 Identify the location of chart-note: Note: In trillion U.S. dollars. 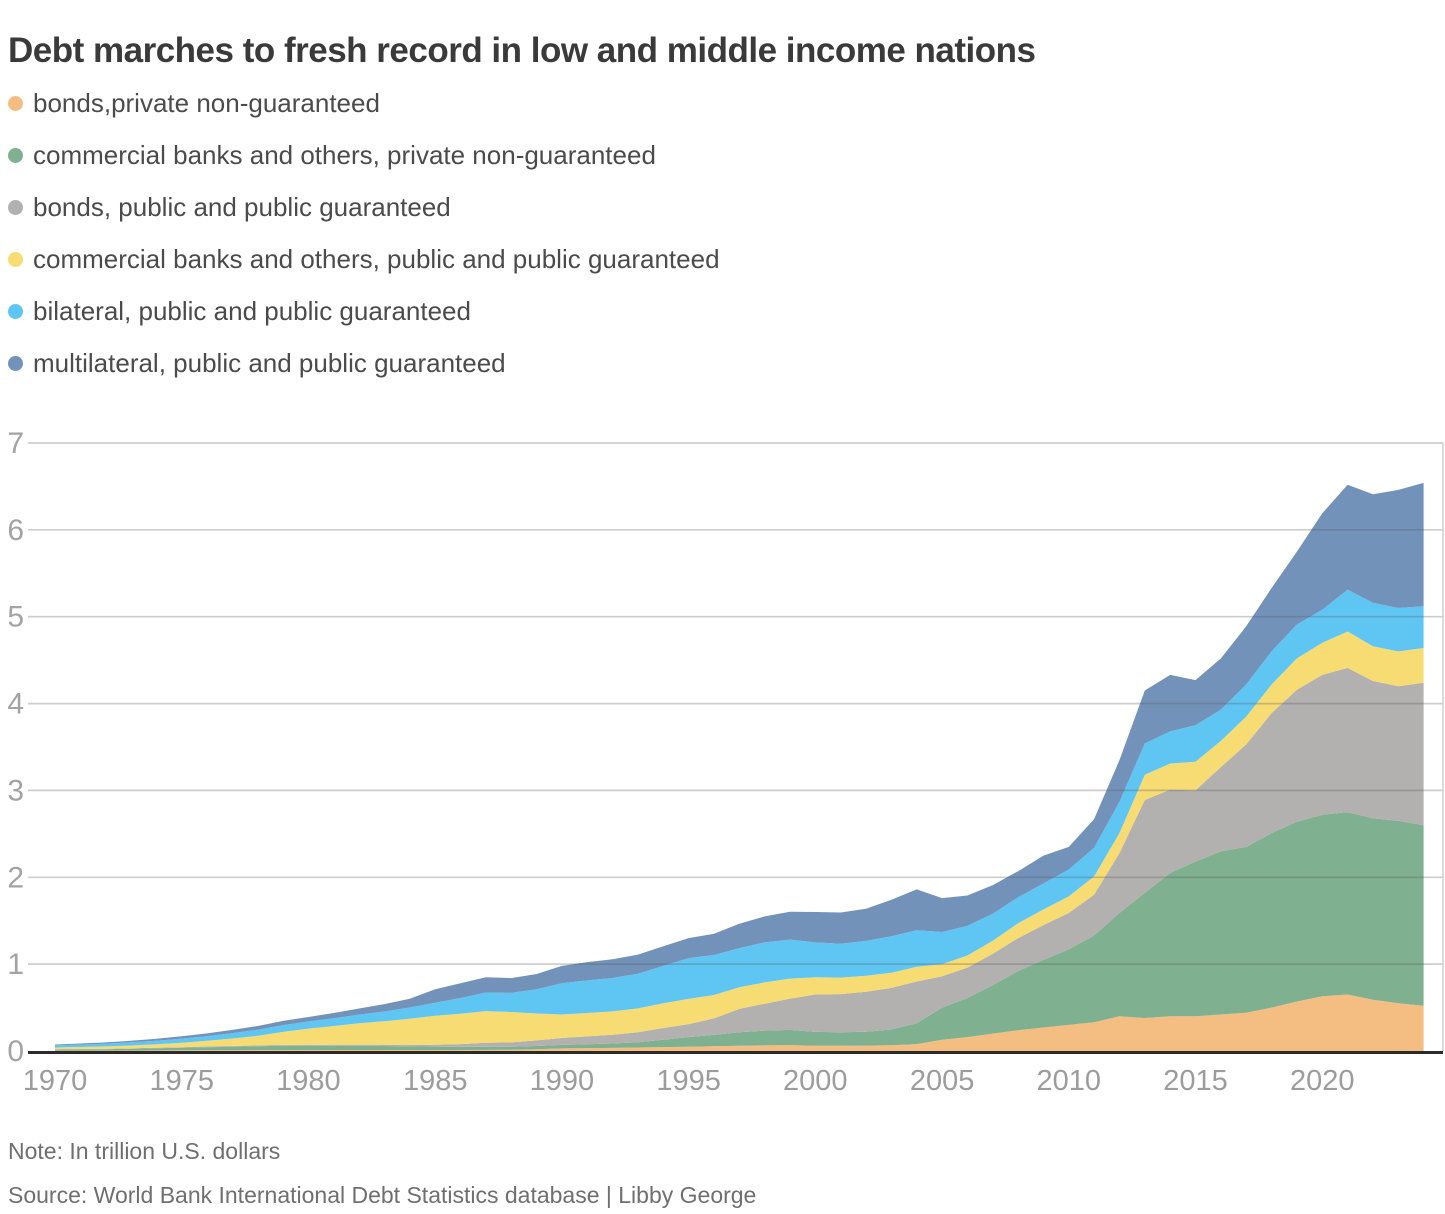
(144, 1151).